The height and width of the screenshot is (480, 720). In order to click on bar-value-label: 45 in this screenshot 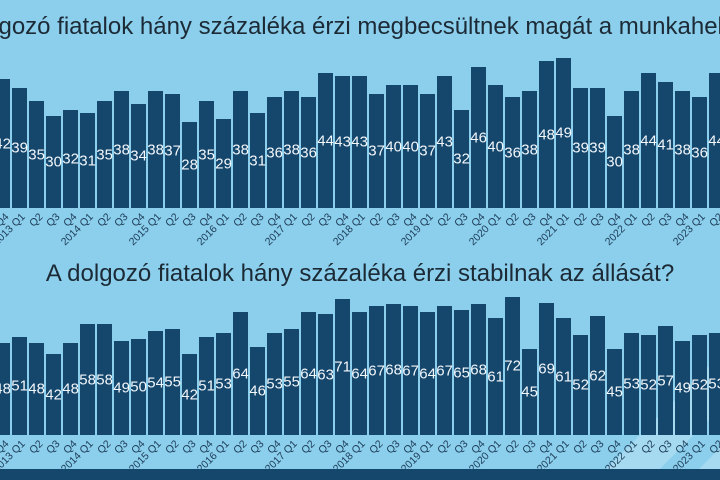, I will do `click(529, 392)`.